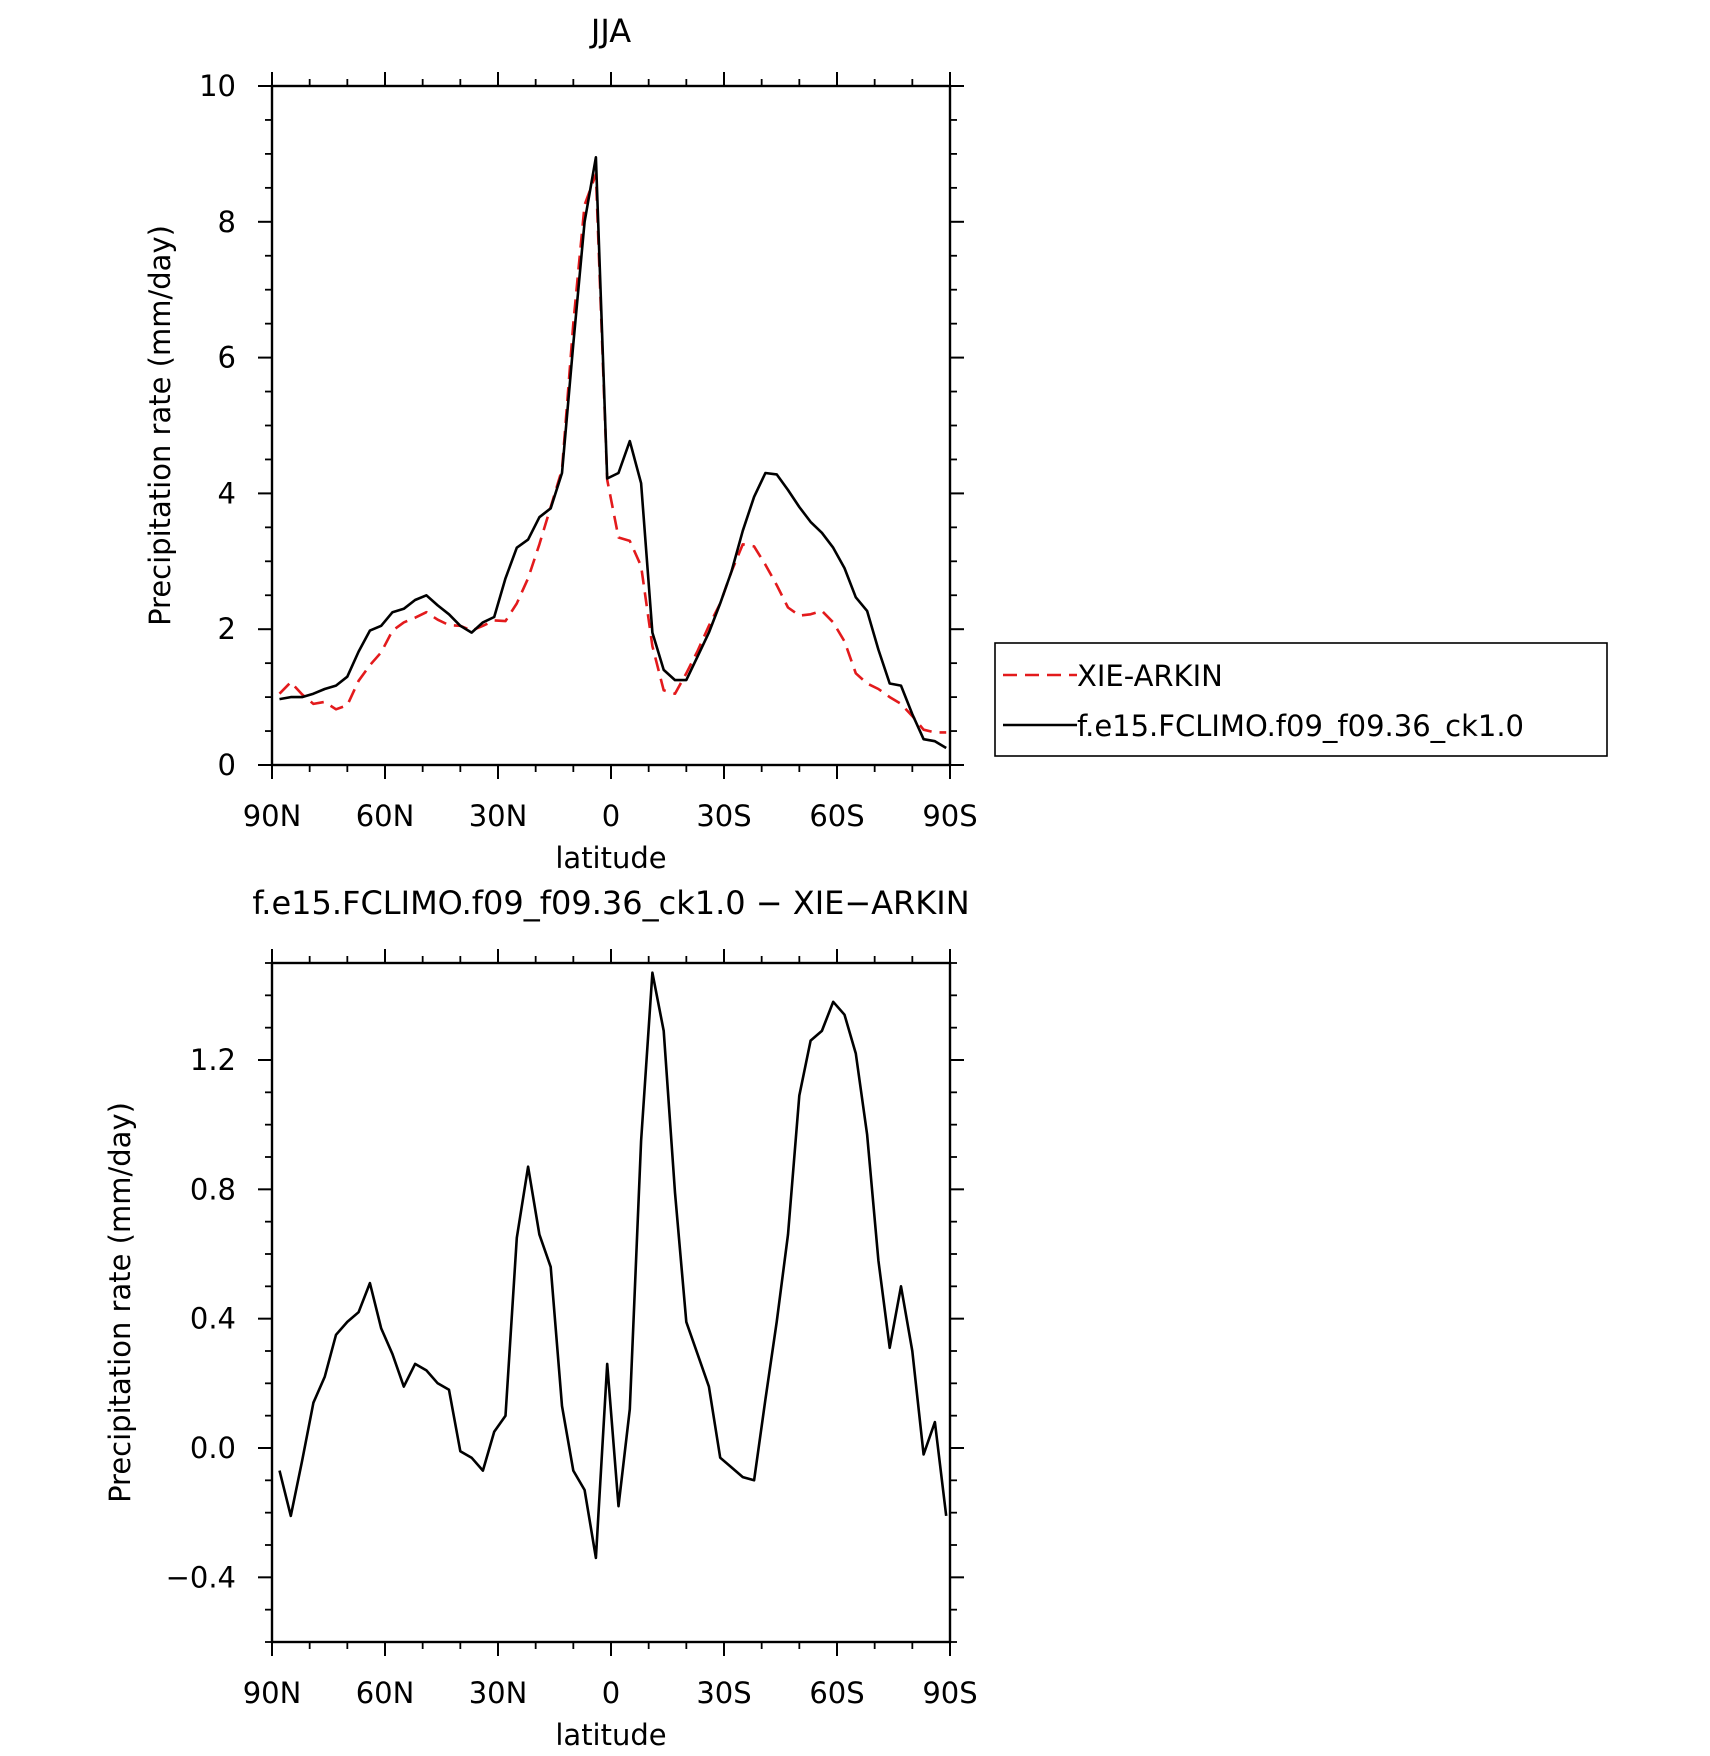 The image size is (1710, 1756). What do you see at coordinates (1150, 676) in the screenshot?
I see `chart1-legend-label: XIE-ARKIN` at bounding box center [1150, 676].